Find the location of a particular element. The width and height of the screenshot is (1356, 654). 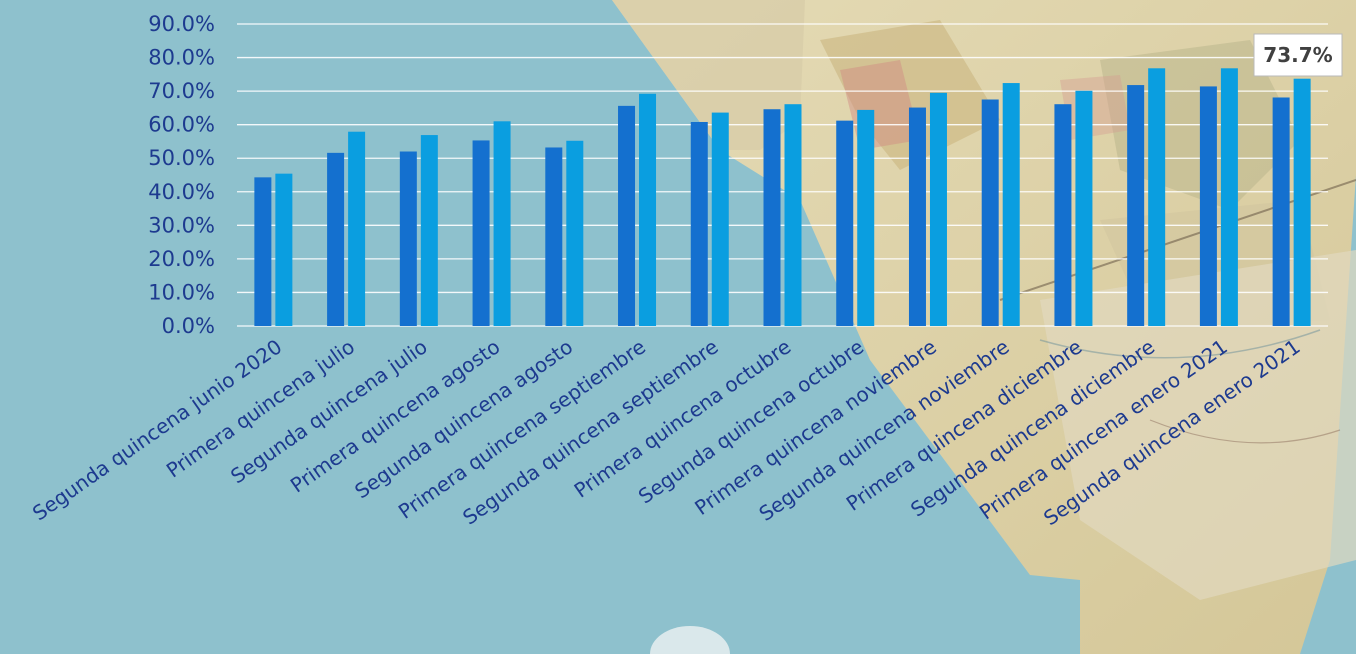

y-tick-label: 0.0% is located at coordinates (188, 326).